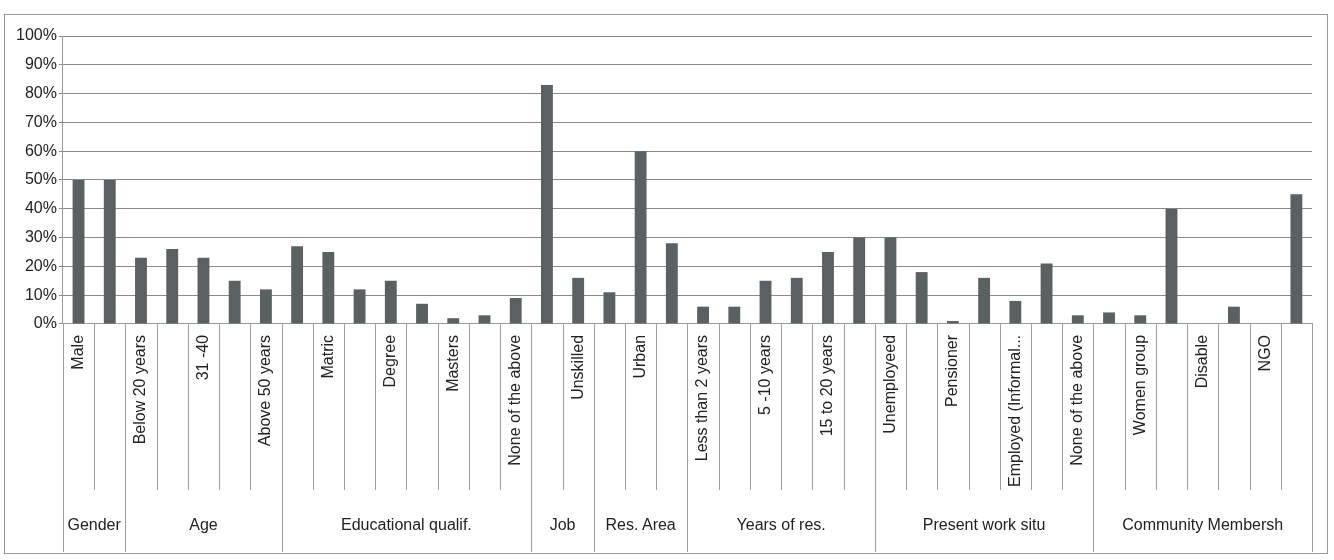 The image size is (1334, 560). I want to click on text: Gender, so click(94, 525).